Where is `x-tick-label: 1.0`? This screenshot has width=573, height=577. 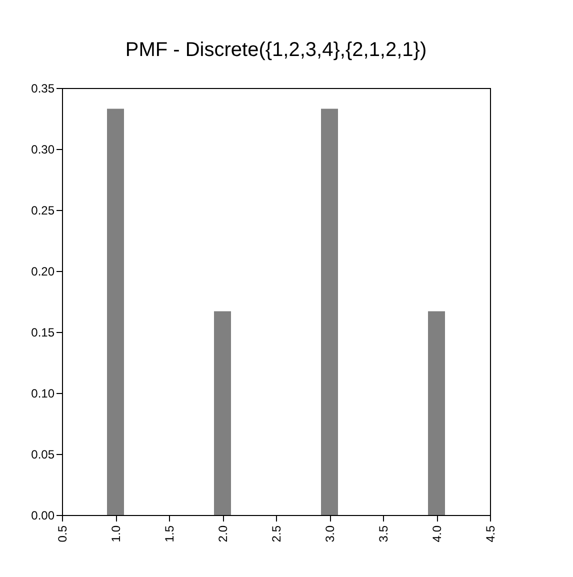
x-tick-label: 1.0 is located at coordinates (116, 533).